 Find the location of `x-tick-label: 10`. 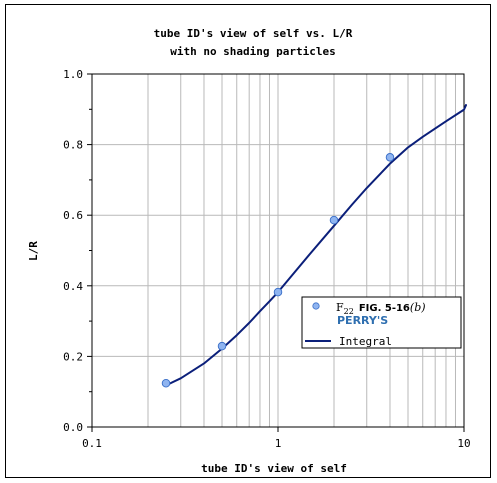

x-tick-label: 10 is located at coordinates (463, 443).